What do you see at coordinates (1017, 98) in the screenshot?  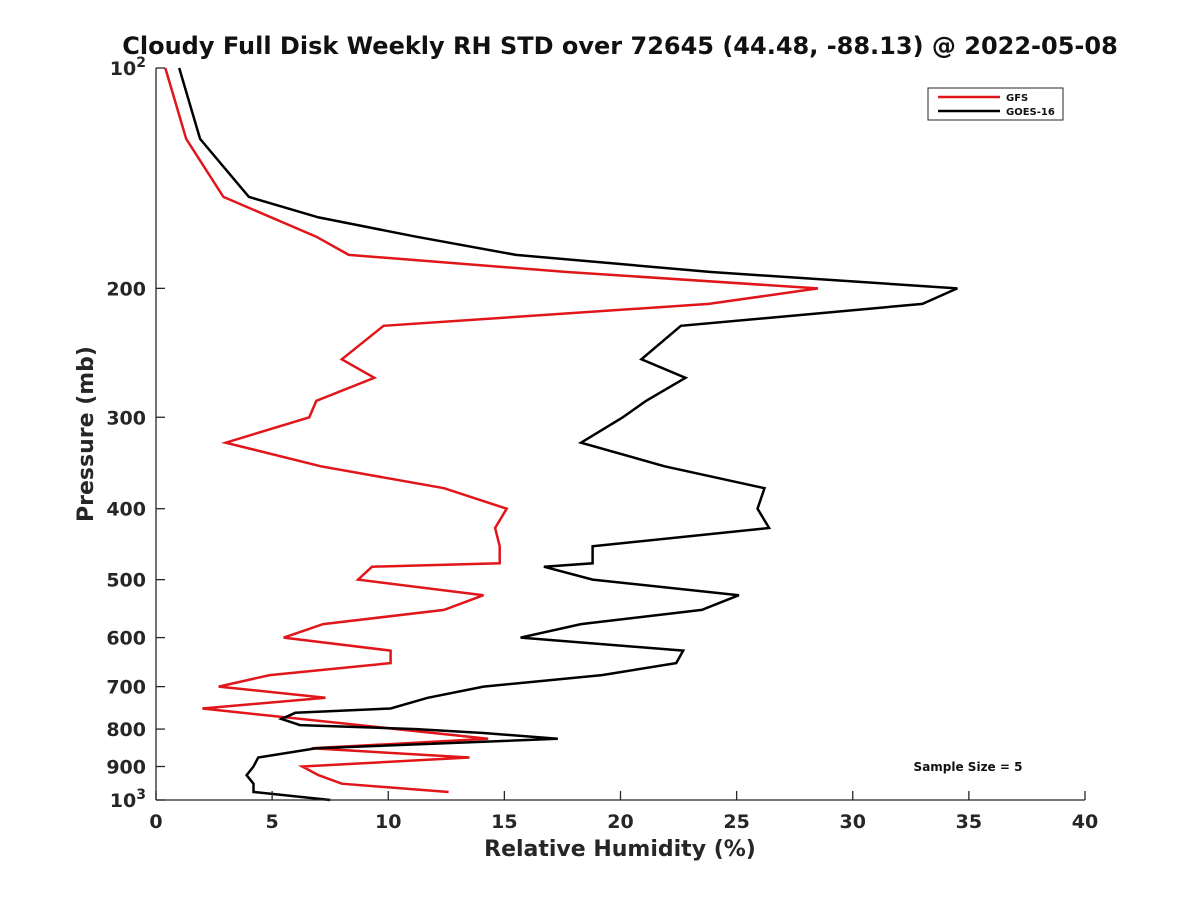 I see `legend-label-gfs: GFS` at bounding box center [1017, 98].